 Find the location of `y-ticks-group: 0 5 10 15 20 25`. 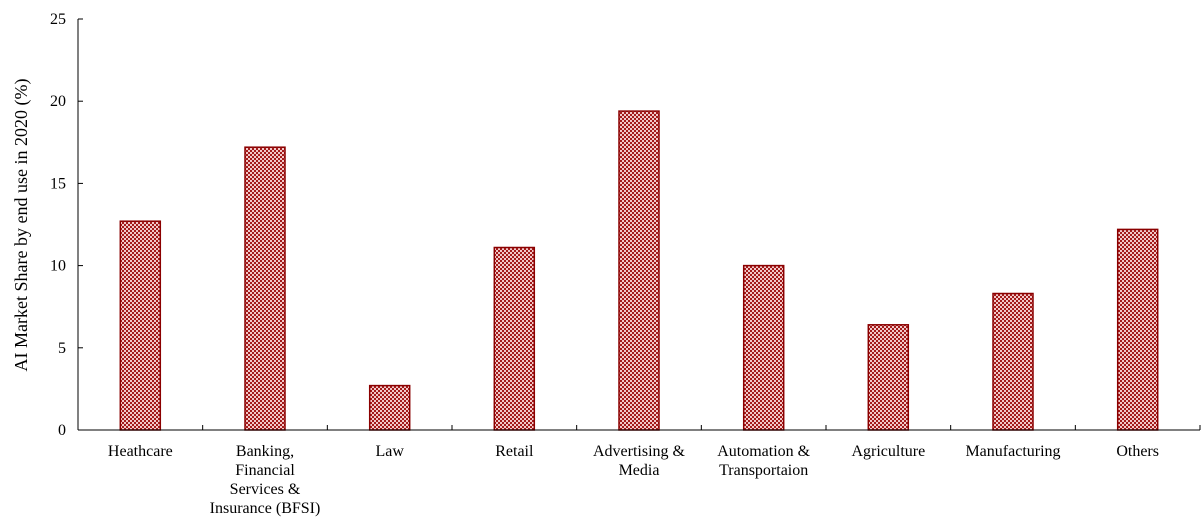

y-ticks-group: 0 5 10 15 20 25 is located at coordinates (66, 225).